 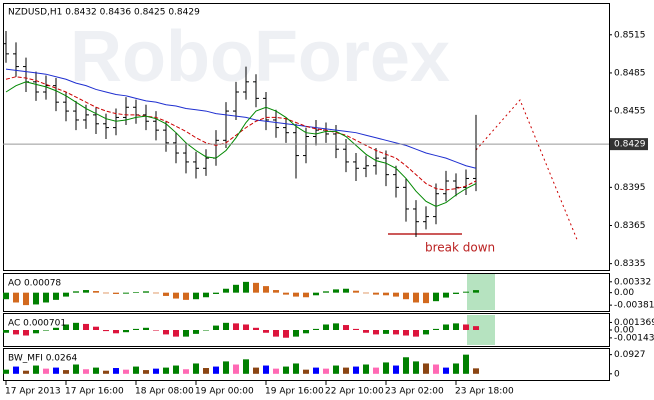 I want to click on y-tick-label: 0.00, so click(x=624, y=293).